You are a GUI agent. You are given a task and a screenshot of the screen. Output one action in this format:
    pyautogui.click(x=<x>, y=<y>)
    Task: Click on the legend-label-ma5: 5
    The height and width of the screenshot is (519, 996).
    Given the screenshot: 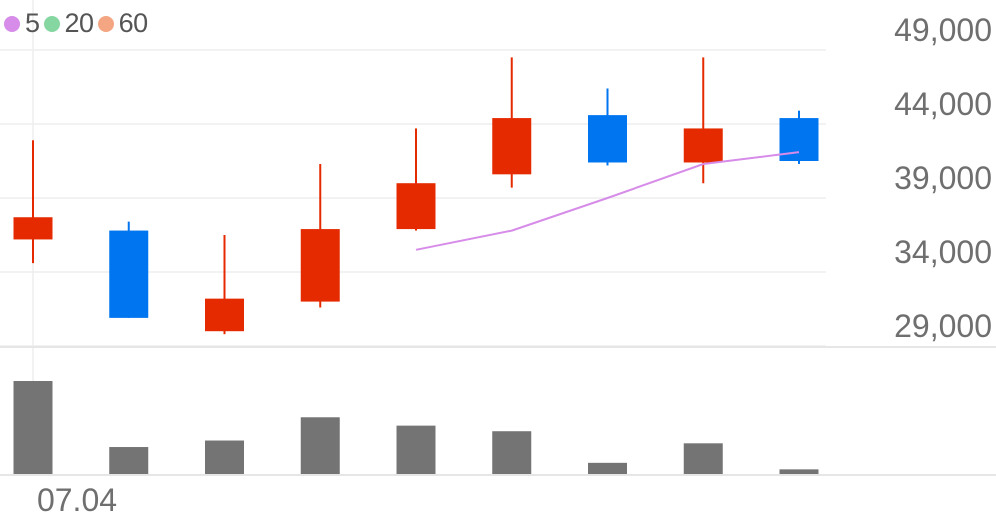 What is the action you would take?
    pyautogui.click(x=32, y=23)
    